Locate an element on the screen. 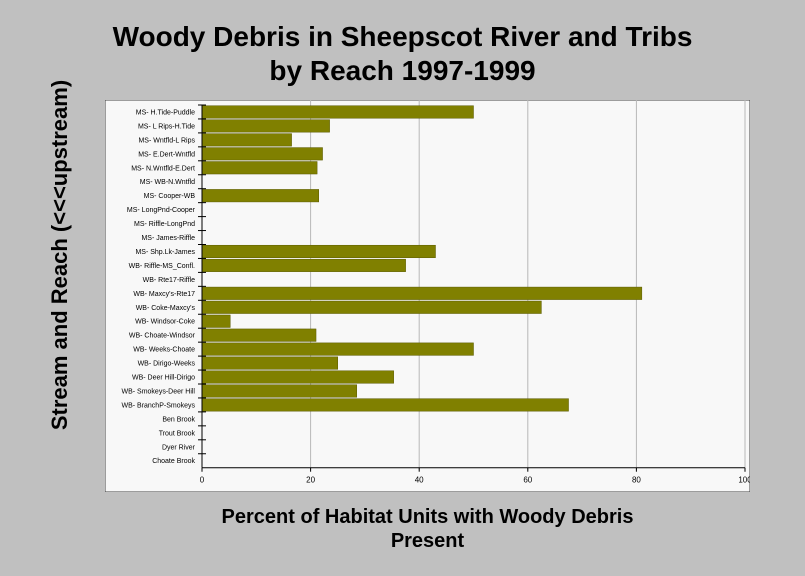 This screenshot has width=805, height=576. y-tick-label: MS- E.Dert-Wntfld is located at coordinates (166, 154).